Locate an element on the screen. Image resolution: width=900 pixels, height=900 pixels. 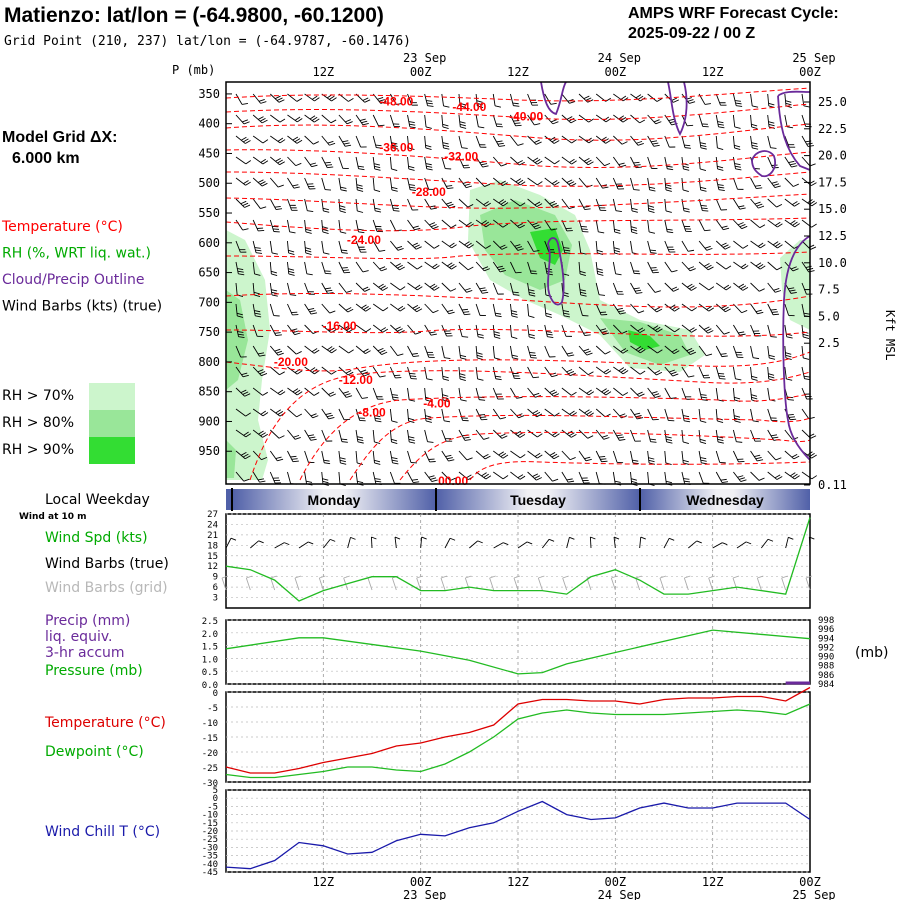
wind-speed-tick: 24 is located at coordinates (212, 525).